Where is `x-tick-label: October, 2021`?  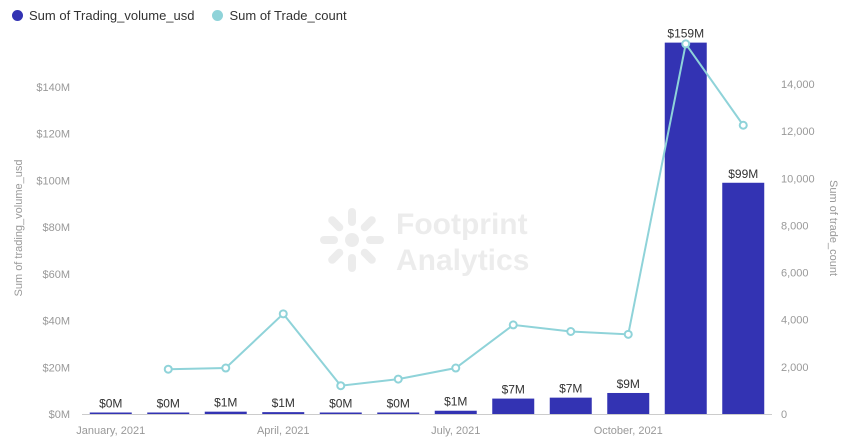 x-tick-label: October, 2021 is located at coordinates (628, 431).